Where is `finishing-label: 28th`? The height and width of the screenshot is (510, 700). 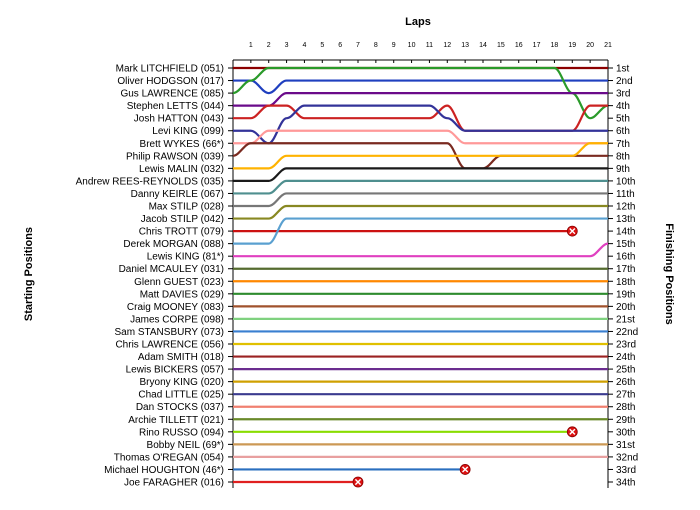
finishing-label: 28th is located at coordinates (625, 407).